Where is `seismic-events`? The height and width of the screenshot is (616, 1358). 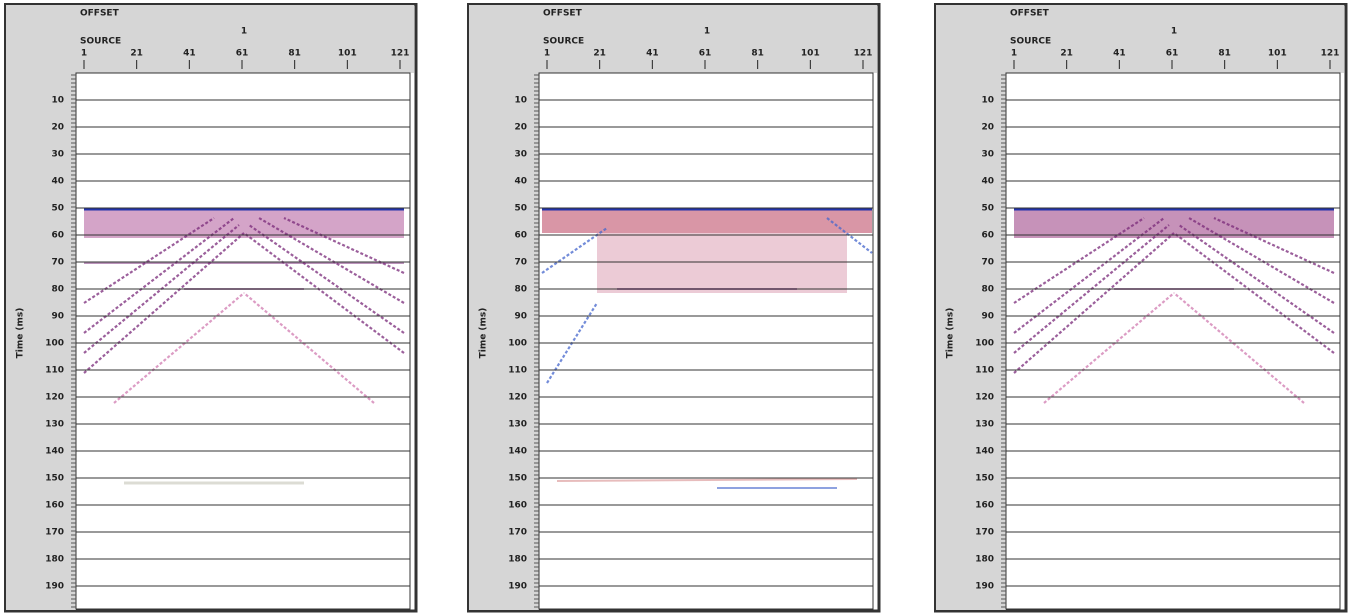
seismic-events is located at coordinates (1174, 305).